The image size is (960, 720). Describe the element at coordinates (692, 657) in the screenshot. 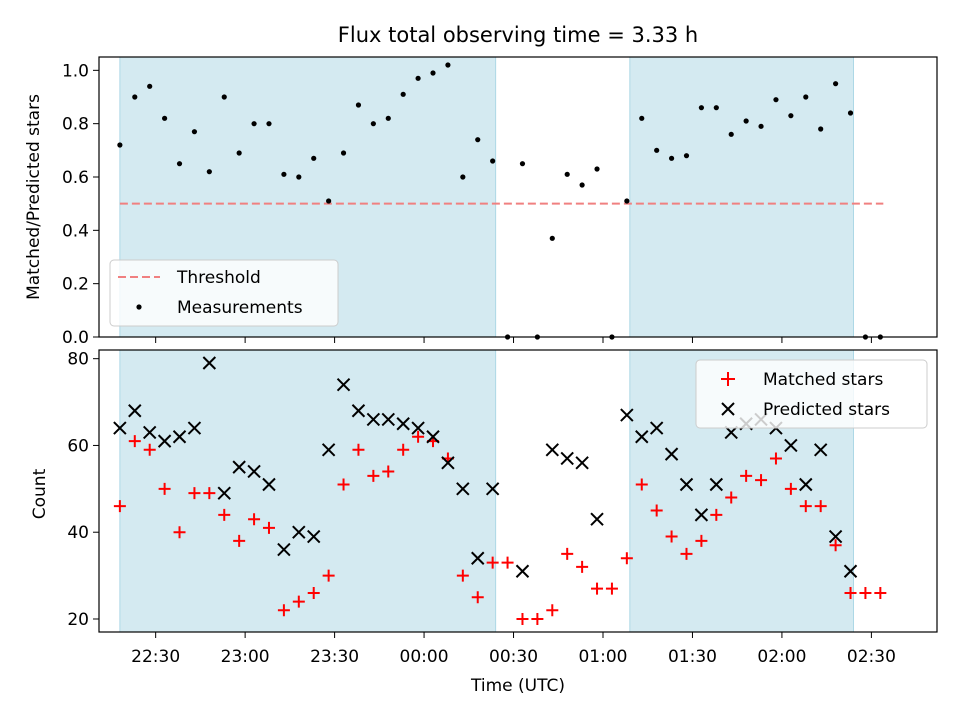

I see `x-tick-label: 01:30` at that location.